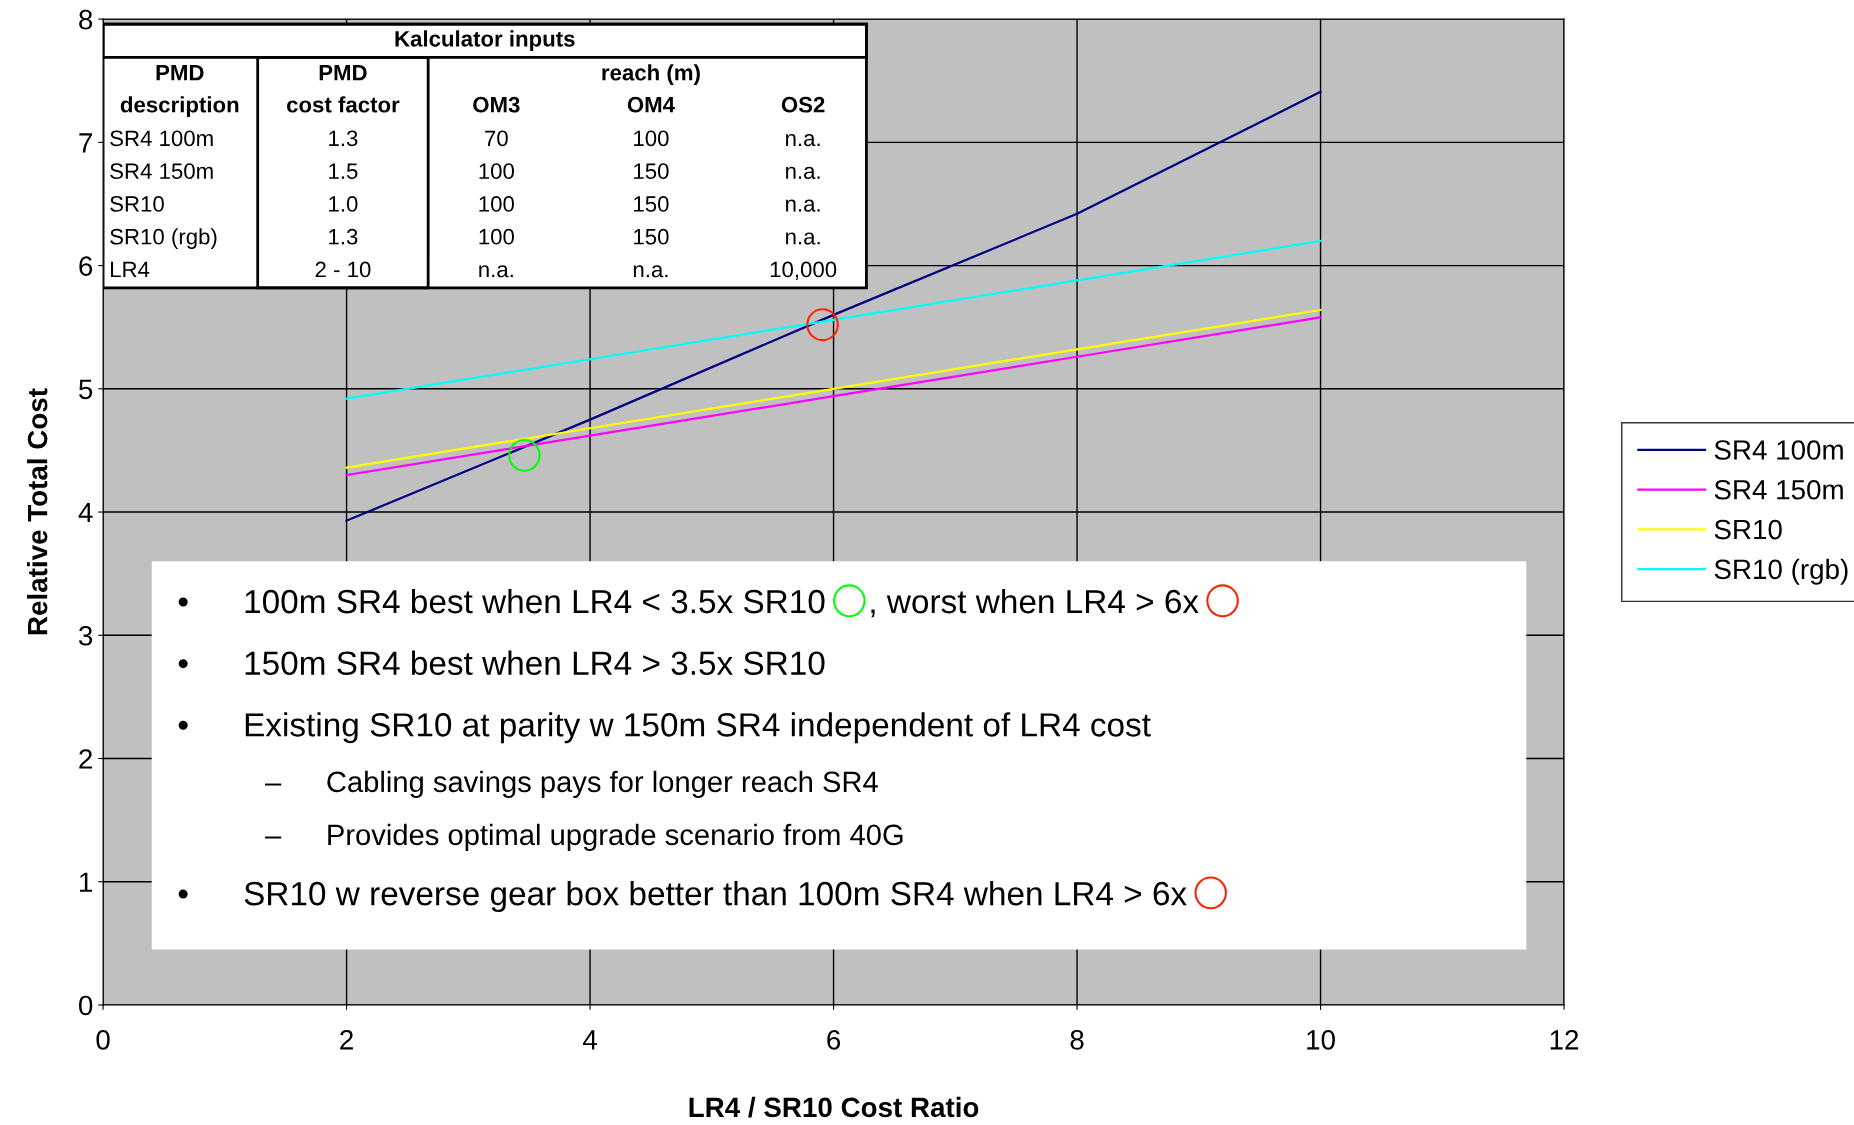 The width and height of the screenshot is (1854, 1125). Describe the element at coordinates (86, 389) in the screenshot. I see `y-tick-label: 5` at that location.